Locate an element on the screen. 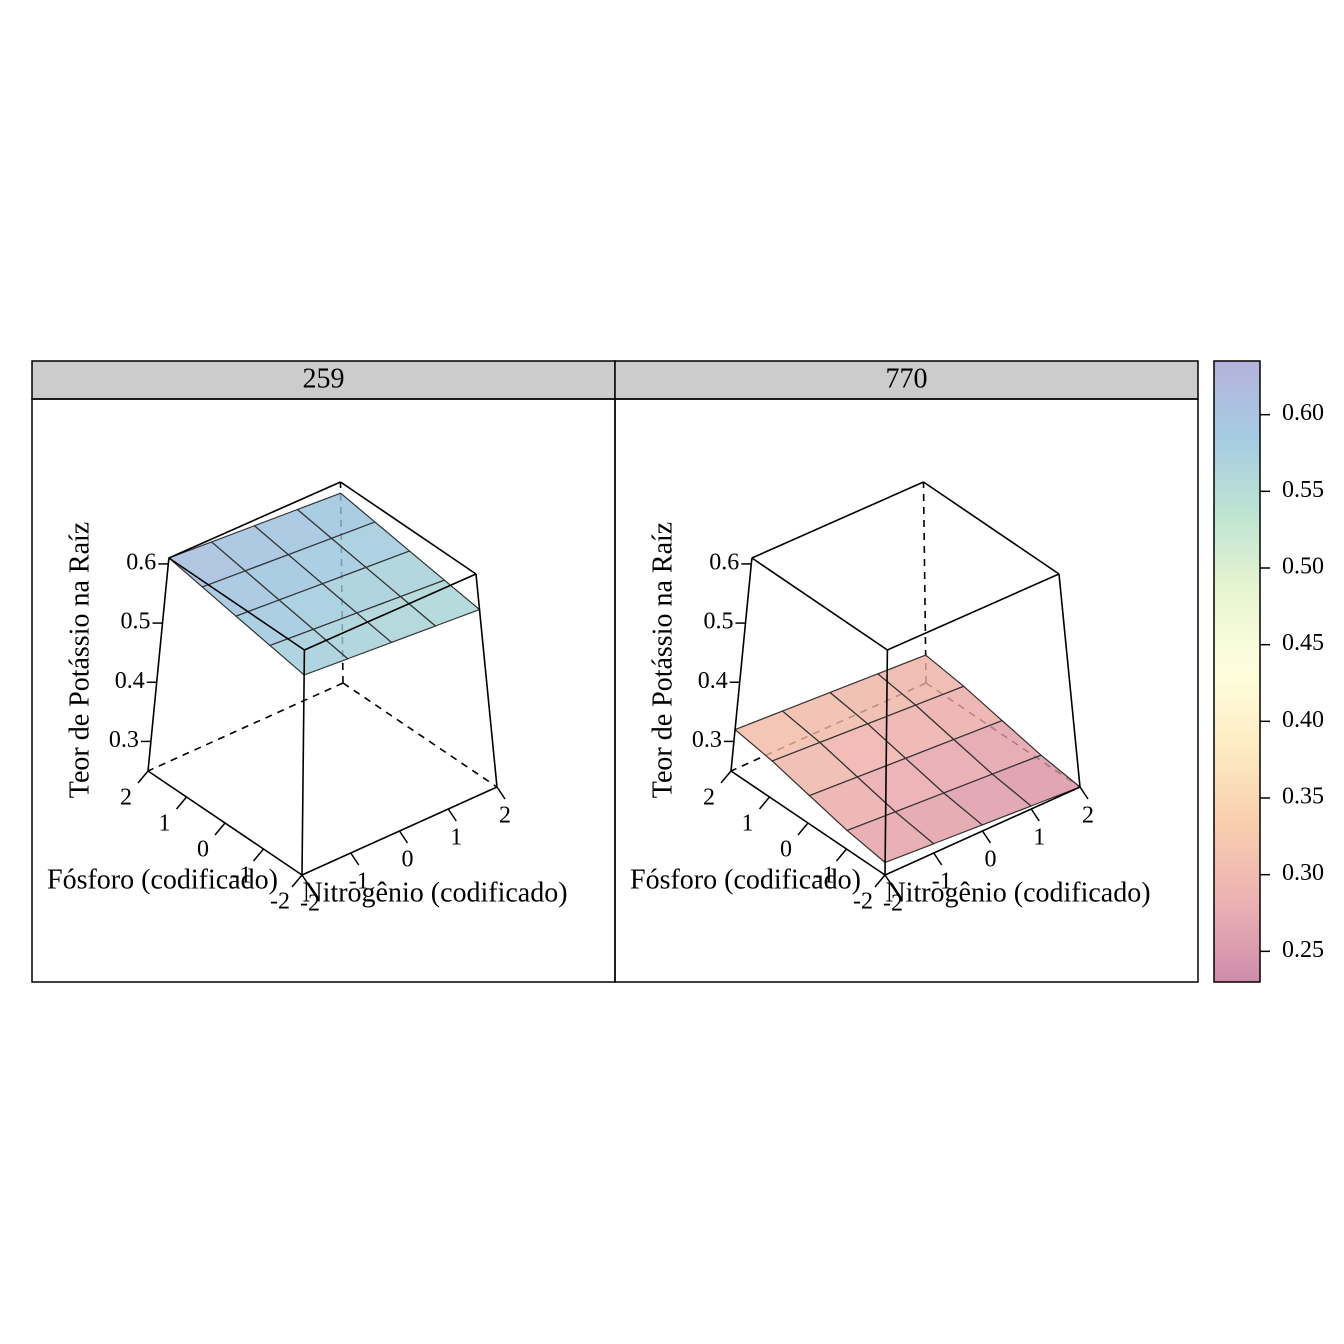 The image size is (1344, 1344). colorkey-tick-label: 0.60 is located at coordinates (1303, 413).